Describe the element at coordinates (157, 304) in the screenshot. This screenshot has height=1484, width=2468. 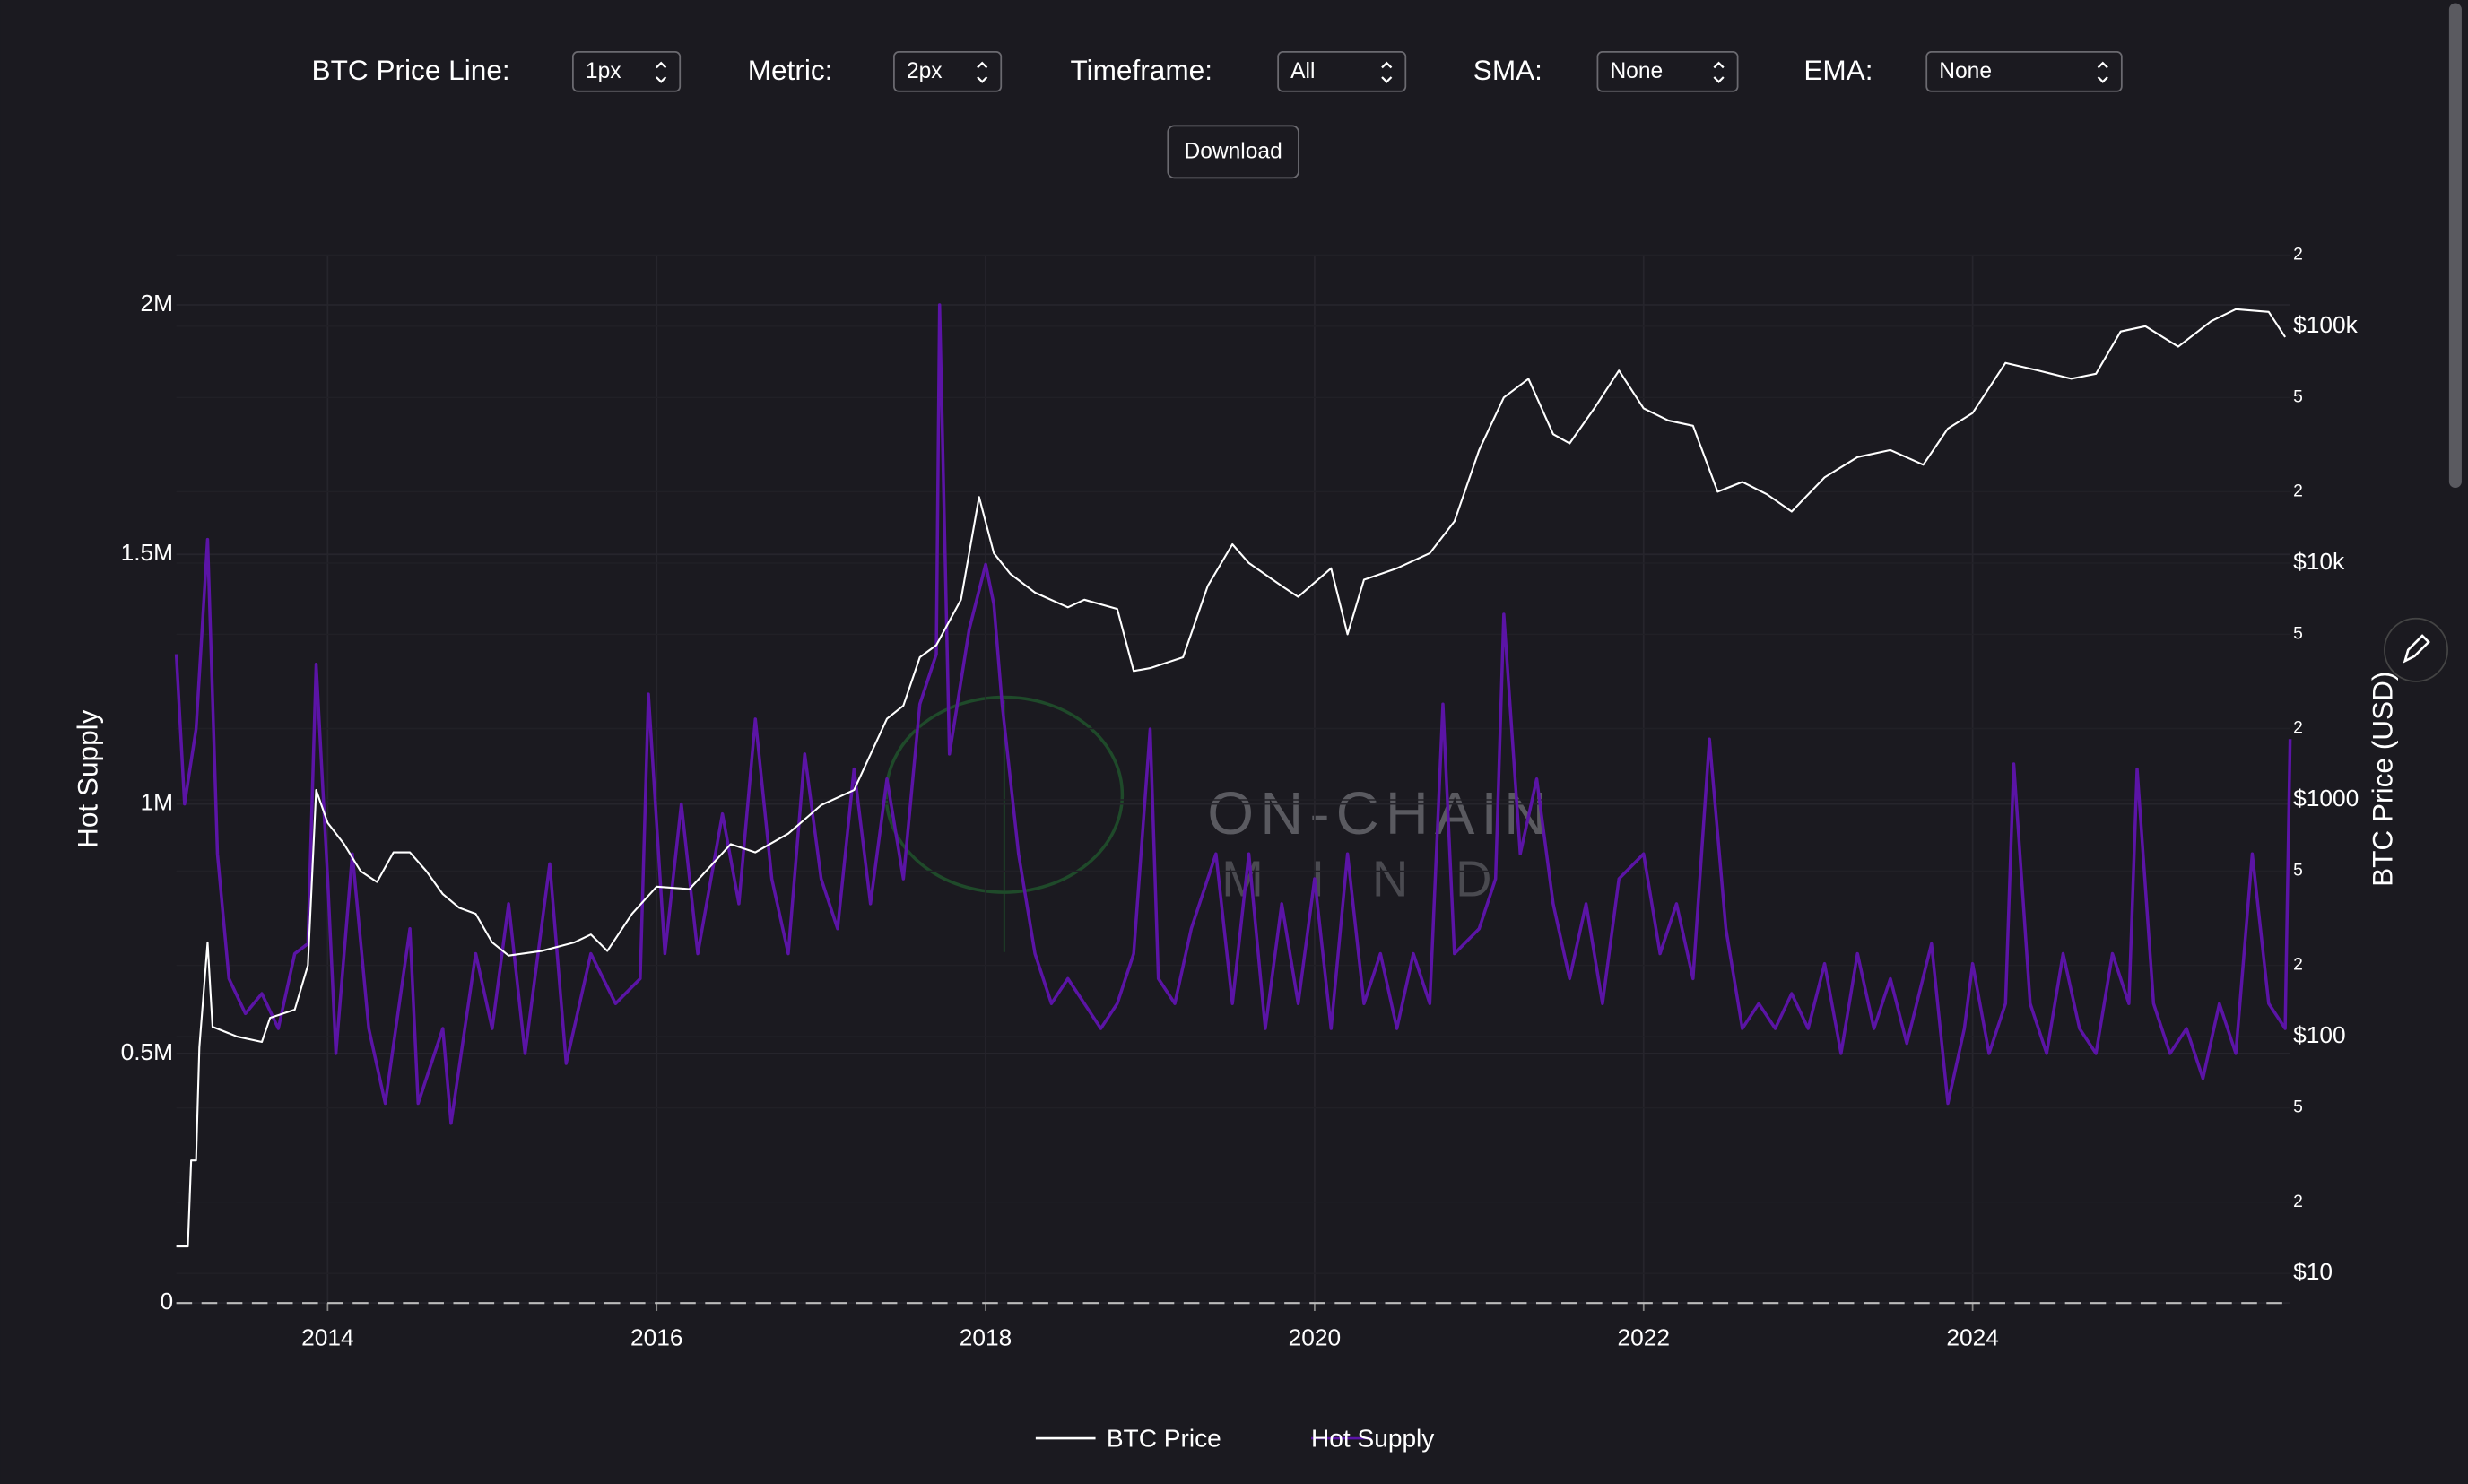
I see `y-tick-label: 2M` at that location.